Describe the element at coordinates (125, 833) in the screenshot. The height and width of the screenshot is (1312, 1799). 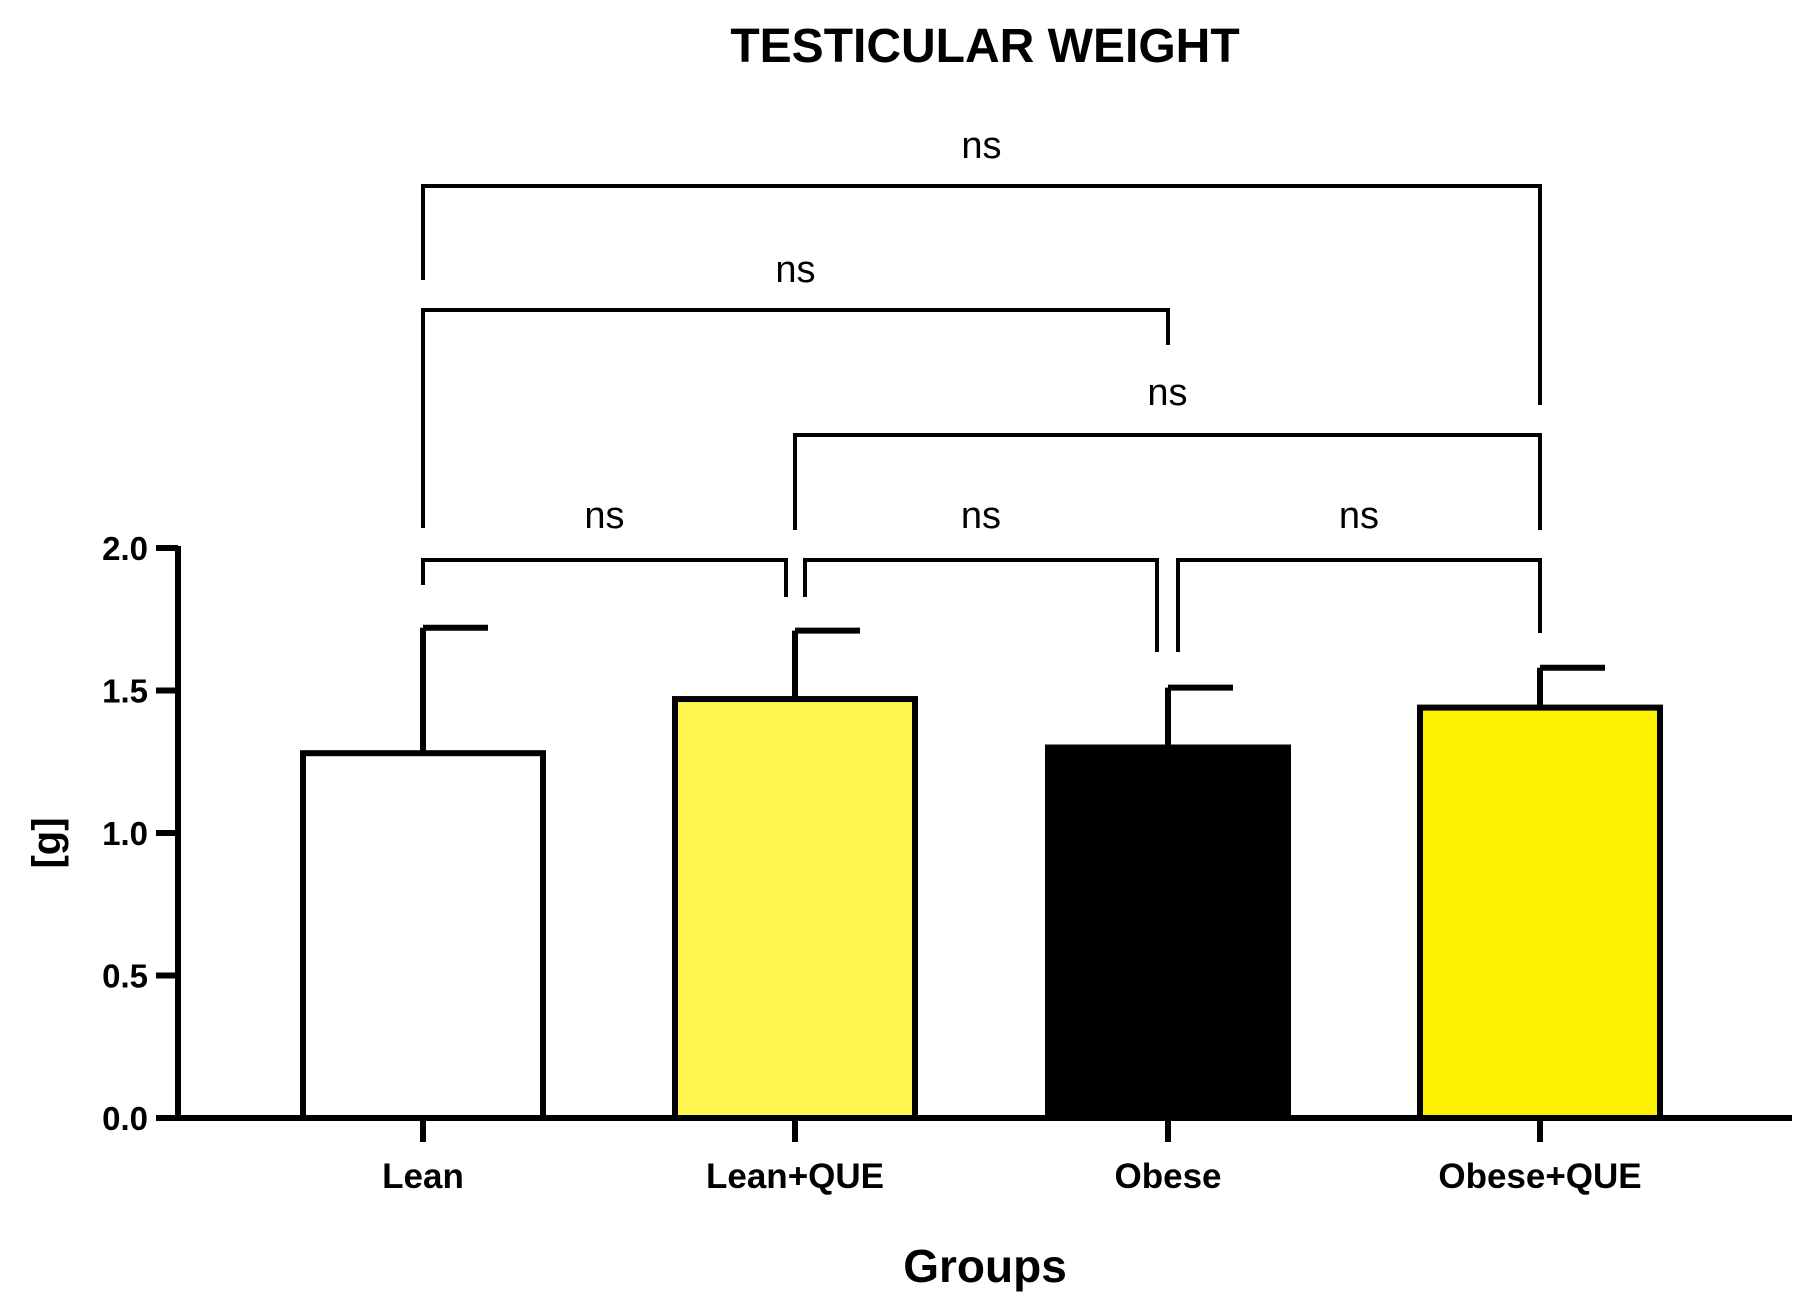
I see `y-tick-label: 1.0` at that location.